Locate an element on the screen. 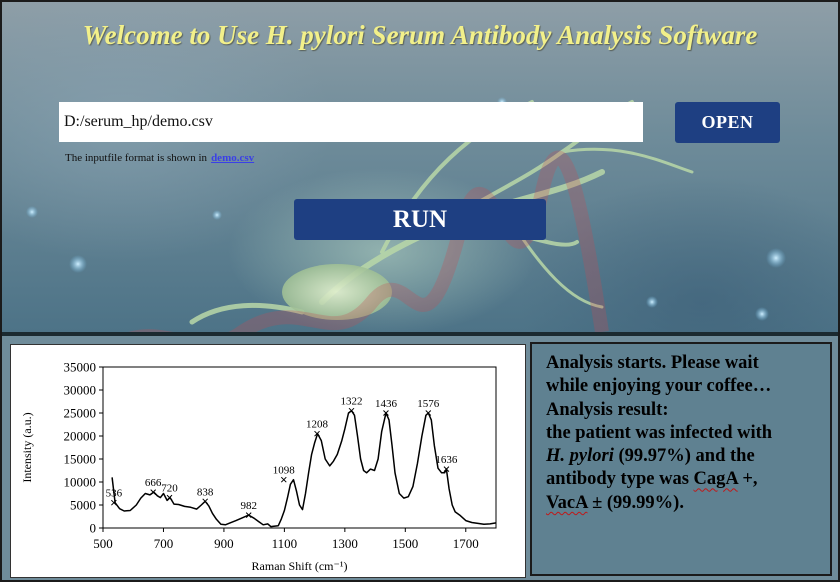 The image size is (840, 582). peak-label: 982 is located at coordinates (248, 506).